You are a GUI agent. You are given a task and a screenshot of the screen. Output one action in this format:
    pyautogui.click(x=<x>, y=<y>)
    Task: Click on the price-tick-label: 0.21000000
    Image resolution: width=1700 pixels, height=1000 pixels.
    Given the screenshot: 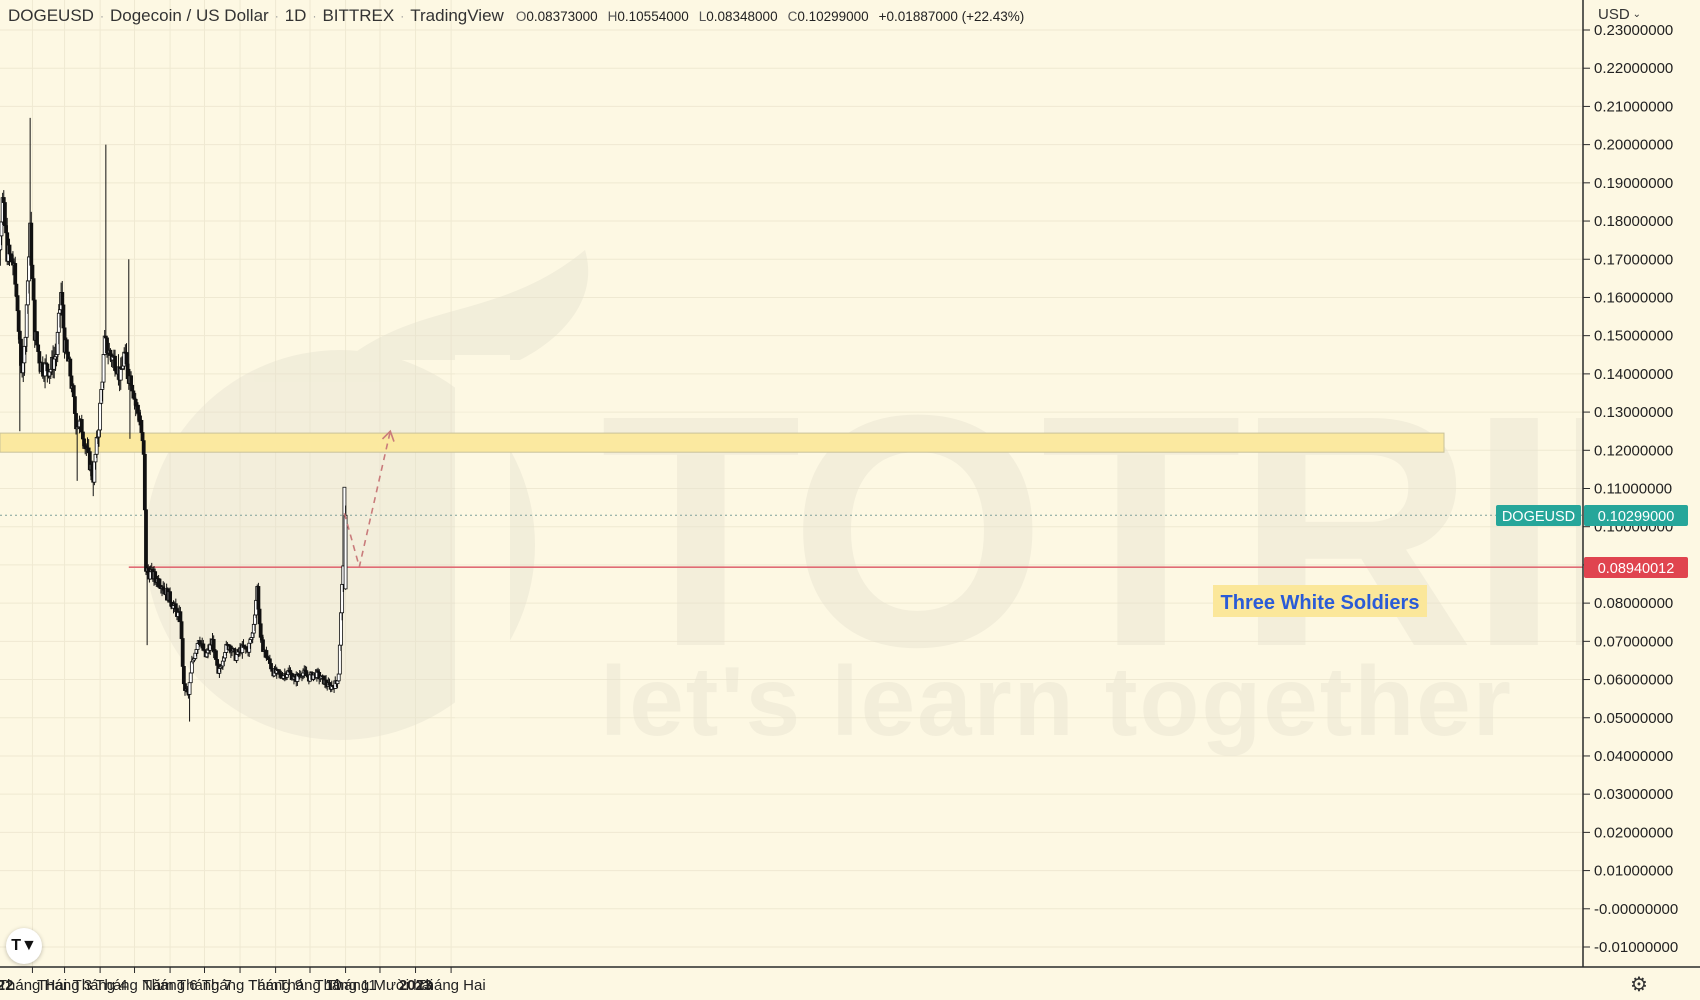 What is the action you would take?
    pyautogui.click(x=1633, y=106)
    